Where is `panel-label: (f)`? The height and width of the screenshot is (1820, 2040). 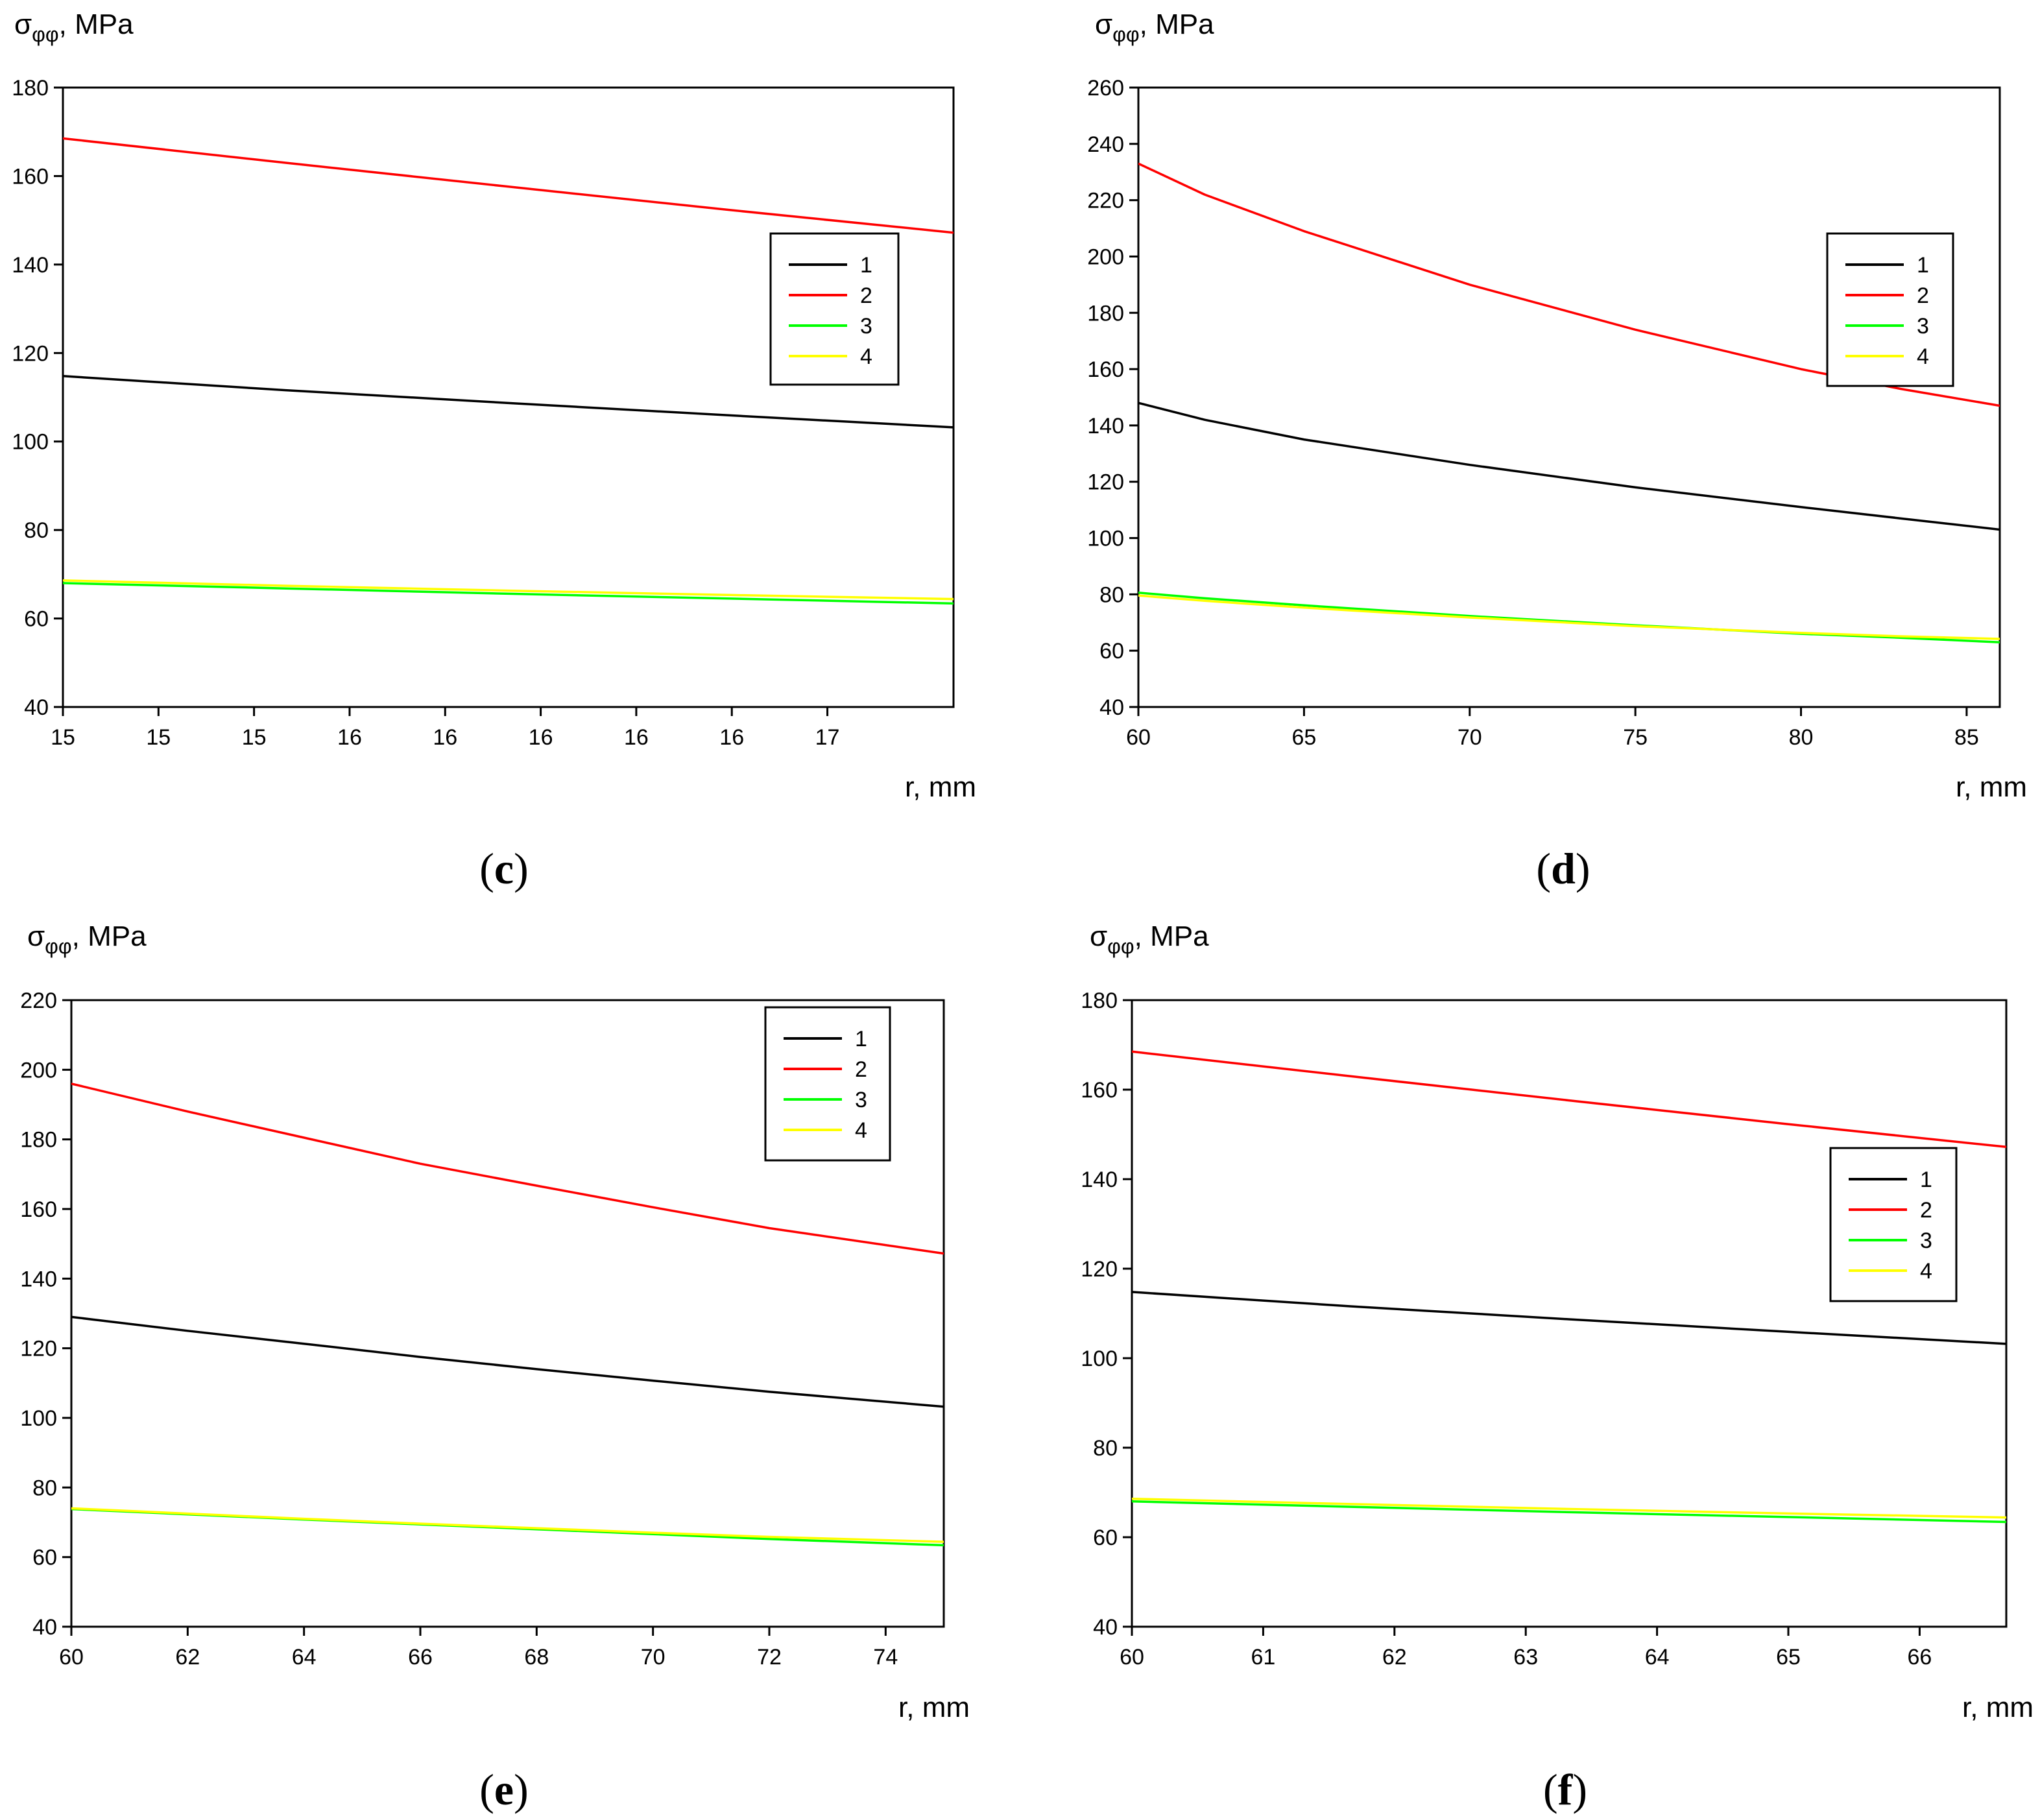
panel-label: (f) is located at coordinates (1565, 1789).